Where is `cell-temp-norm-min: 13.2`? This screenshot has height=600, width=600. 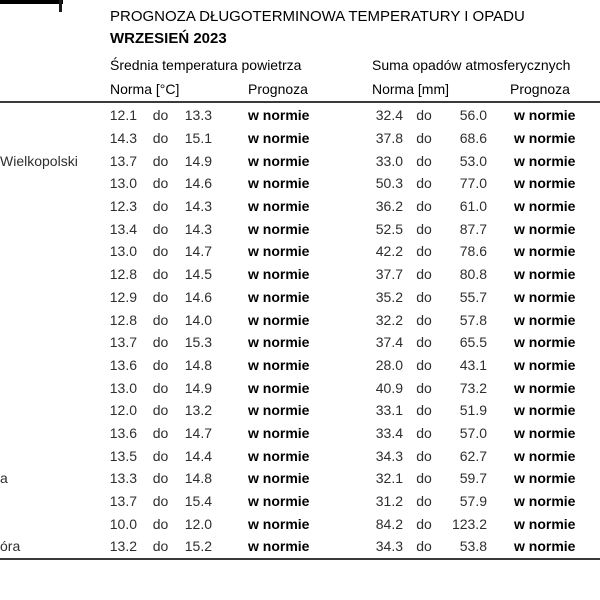
cell-temp-norm-min: 13.2 is located at coordinates (123, 546).